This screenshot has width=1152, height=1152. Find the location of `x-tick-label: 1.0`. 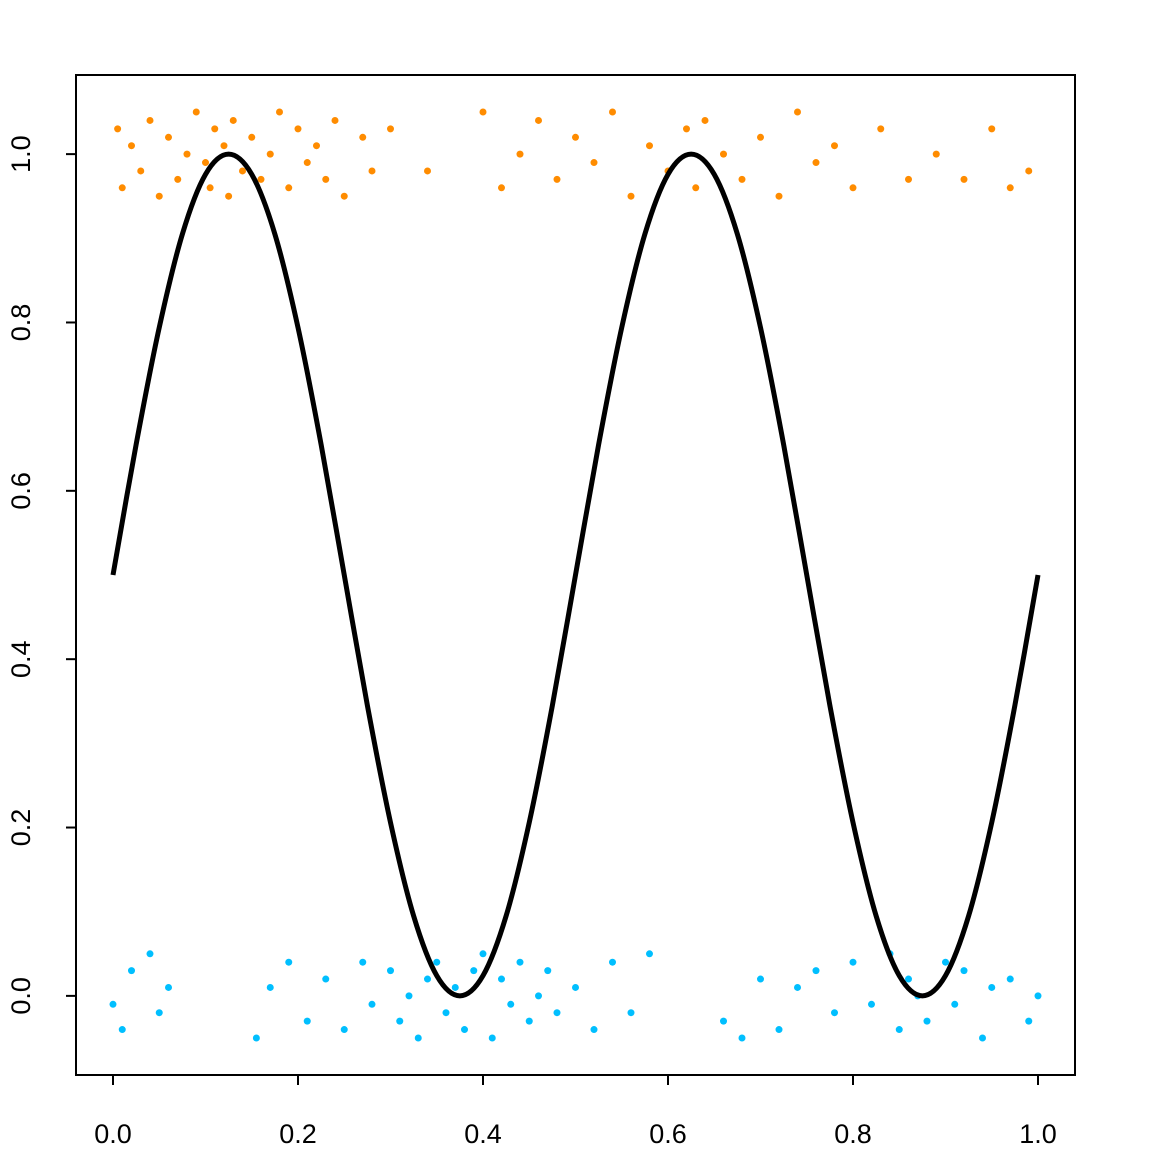

x-tick-label: 1.0 is located at coordinates (1038, 1134).